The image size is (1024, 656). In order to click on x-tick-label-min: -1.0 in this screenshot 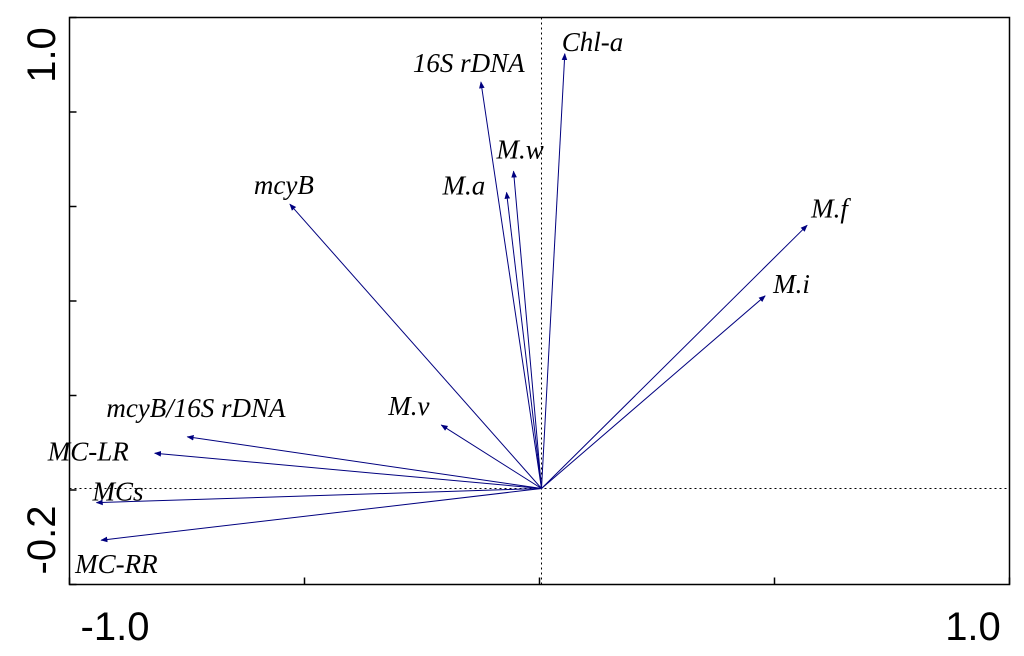, I will do `click(115, 627)`.